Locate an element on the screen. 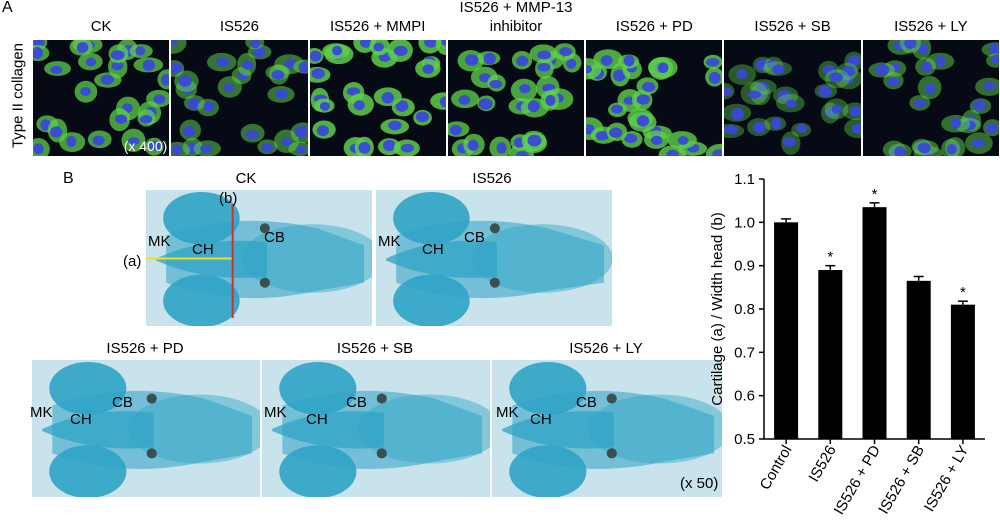  panel-a-ylabel: Type II collagen is located at coordinates (18, 95).